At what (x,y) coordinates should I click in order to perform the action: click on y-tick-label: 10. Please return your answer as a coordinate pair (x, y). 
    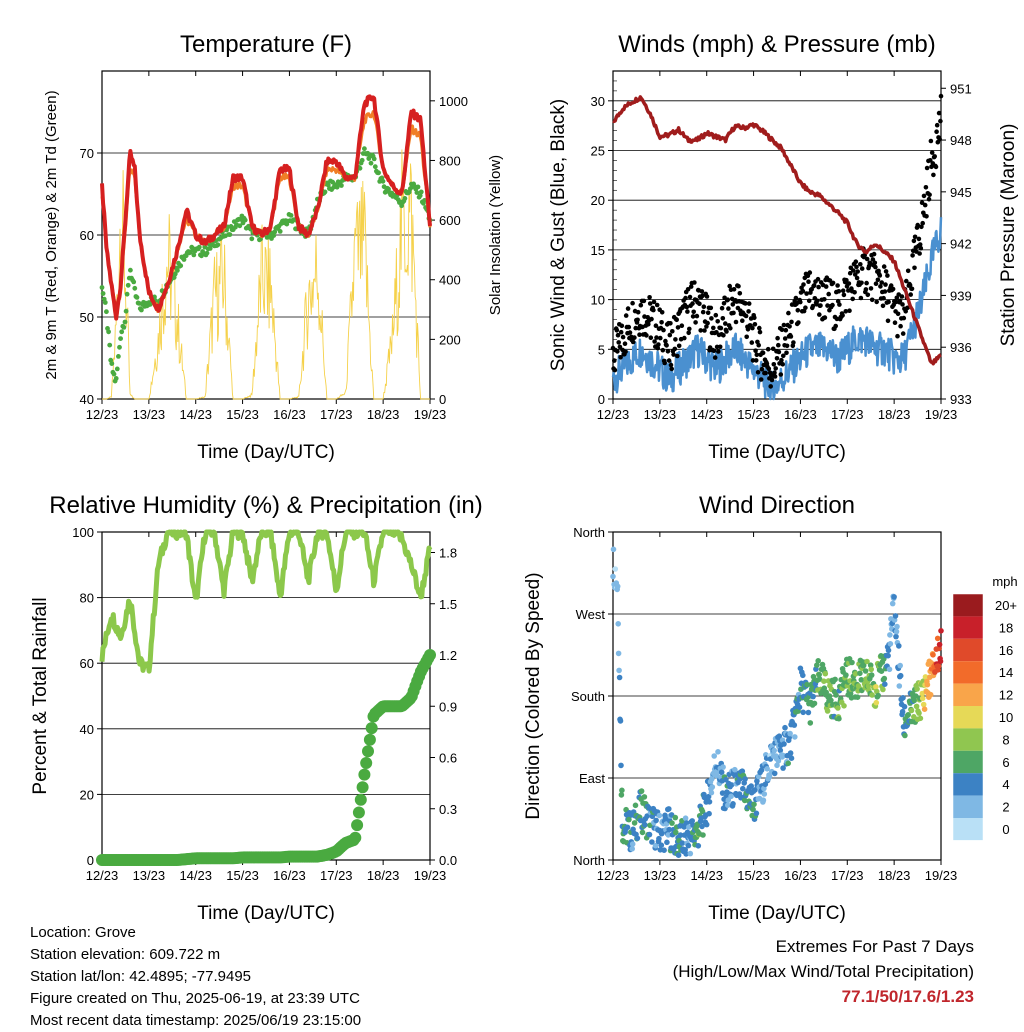
    Looking at the image, I should click on (598, 300).